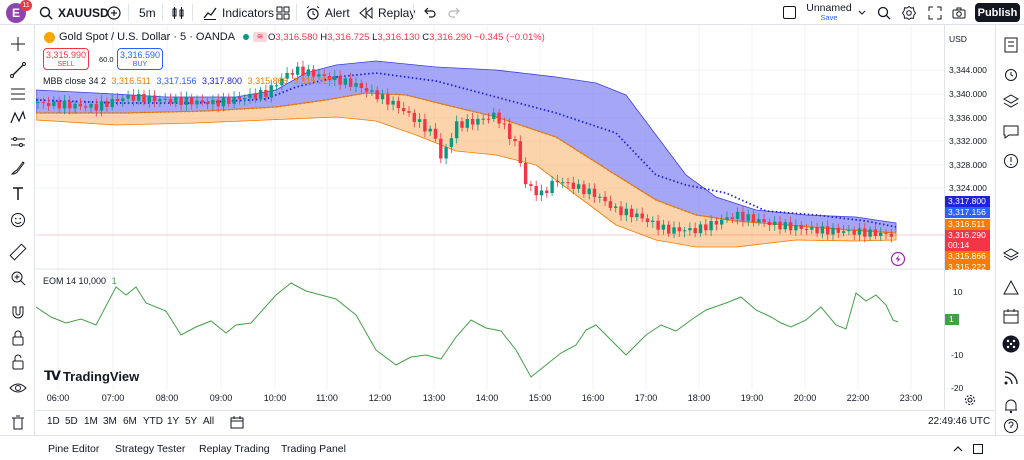 The width and height of the screenshot is (1024, 460). Describe the element at coordinates (18, 252) in the screenshot. I see `ruler-icon` at that location.